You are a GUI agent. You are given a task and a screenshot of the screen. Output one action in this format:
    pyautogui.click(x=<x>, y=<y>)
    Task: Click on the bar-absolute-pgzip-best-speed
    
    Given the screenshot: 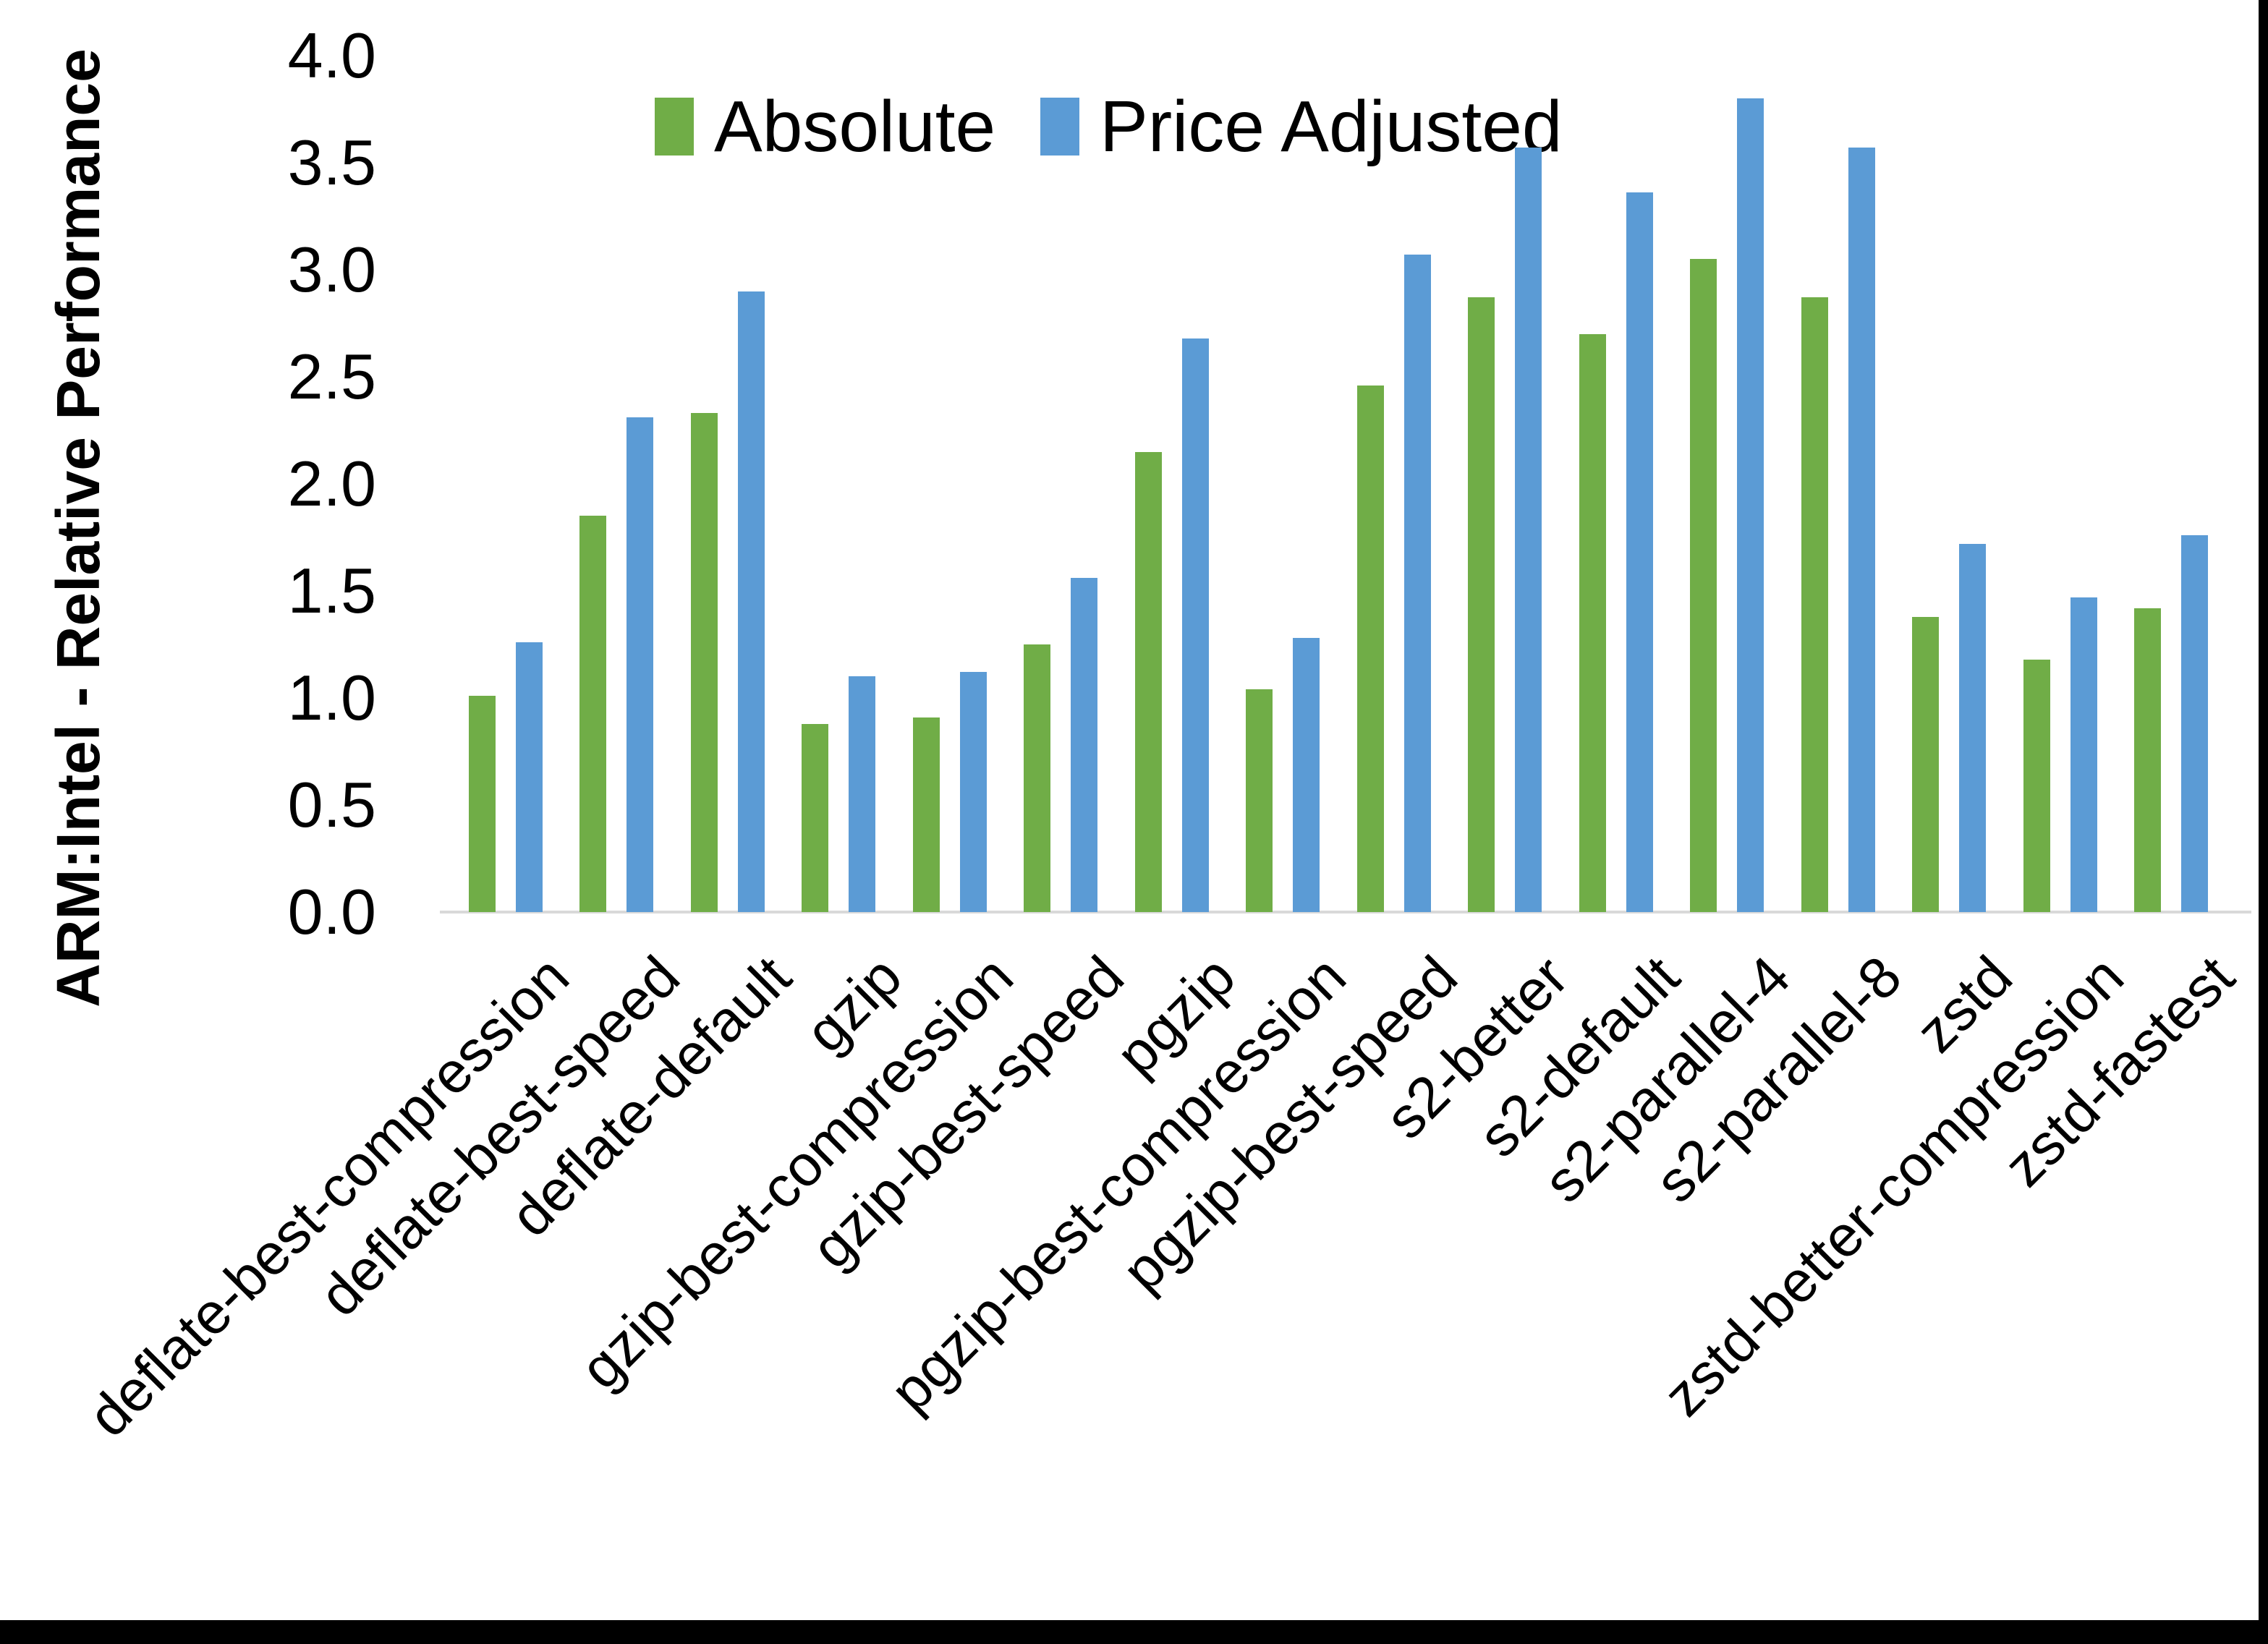 What is the action you would take?
    pyautogui.click(x=1370, y=649)
    